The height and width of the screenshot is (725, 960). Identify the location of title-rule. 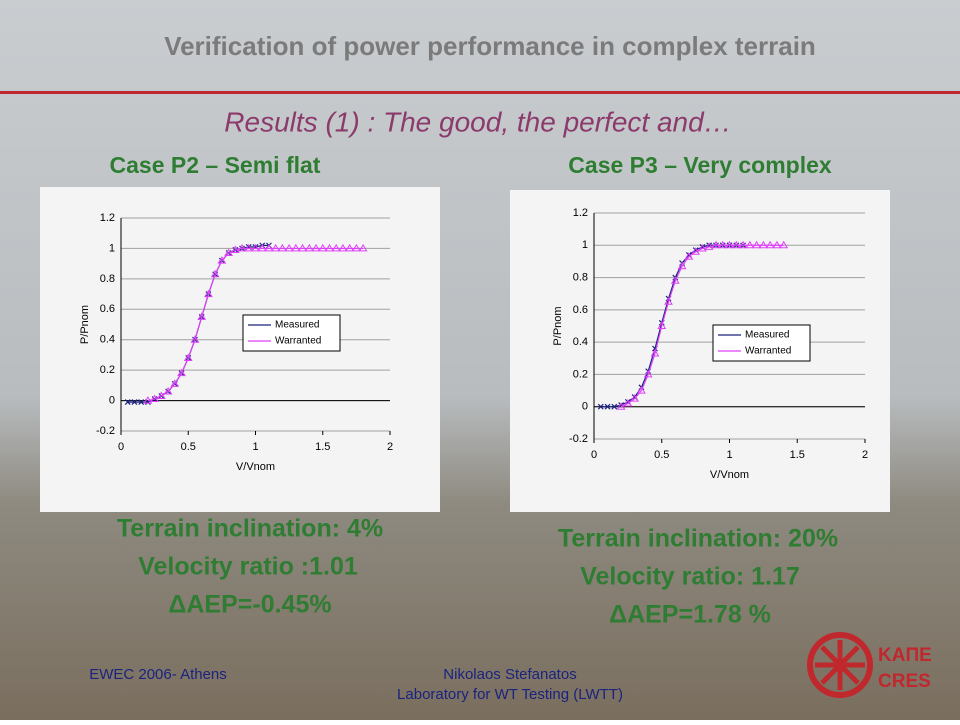
(480, 92).